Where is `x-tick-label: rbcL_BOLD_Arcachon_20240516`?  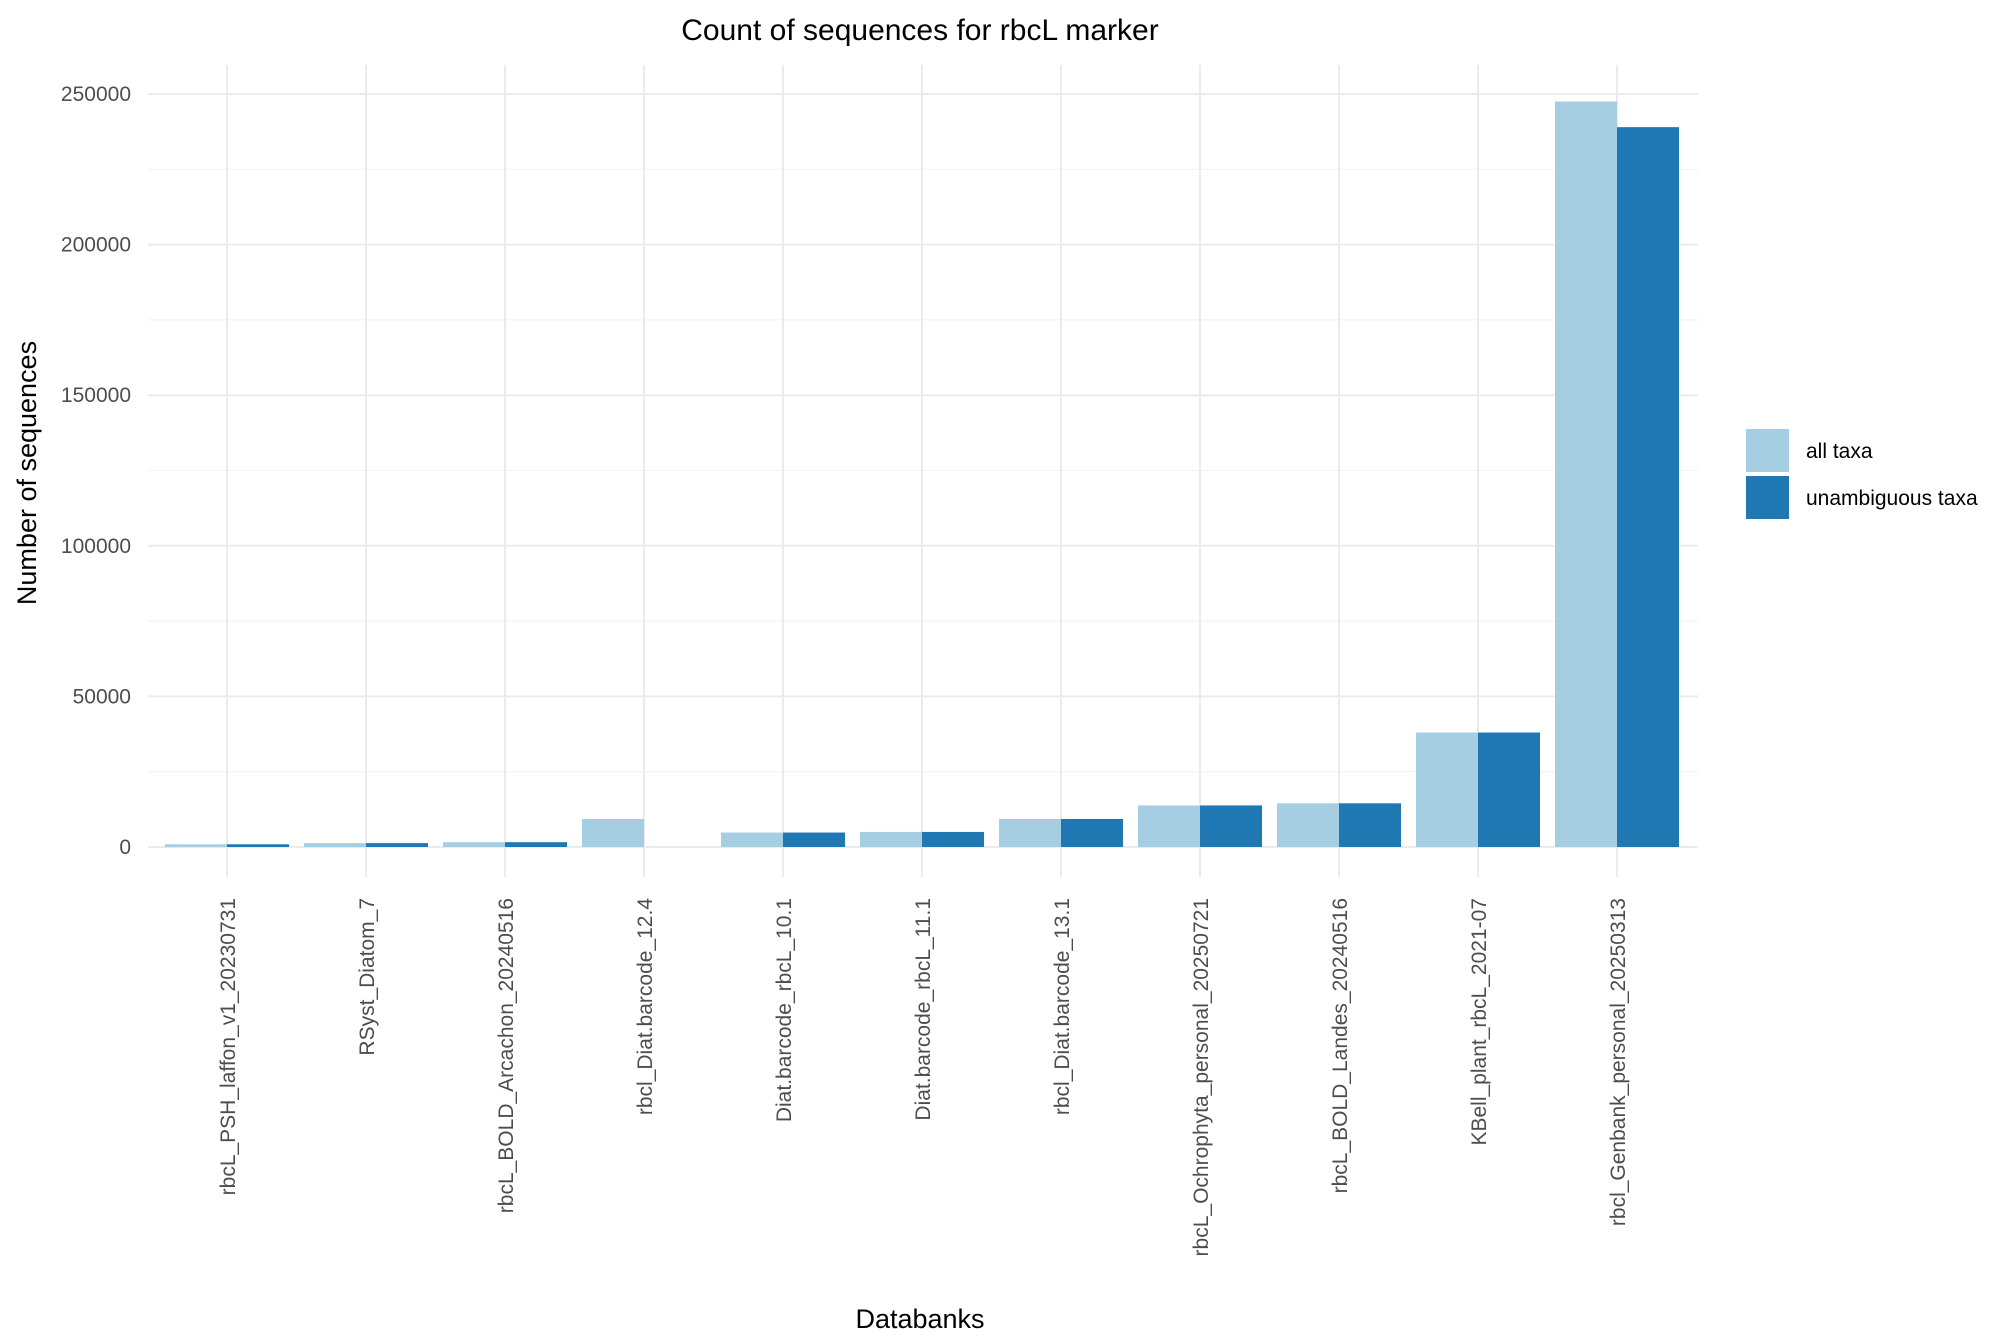
x-tick-label: rbcL_BOLD_Arcachon_20240516 is located at coordinates (506, 1055).